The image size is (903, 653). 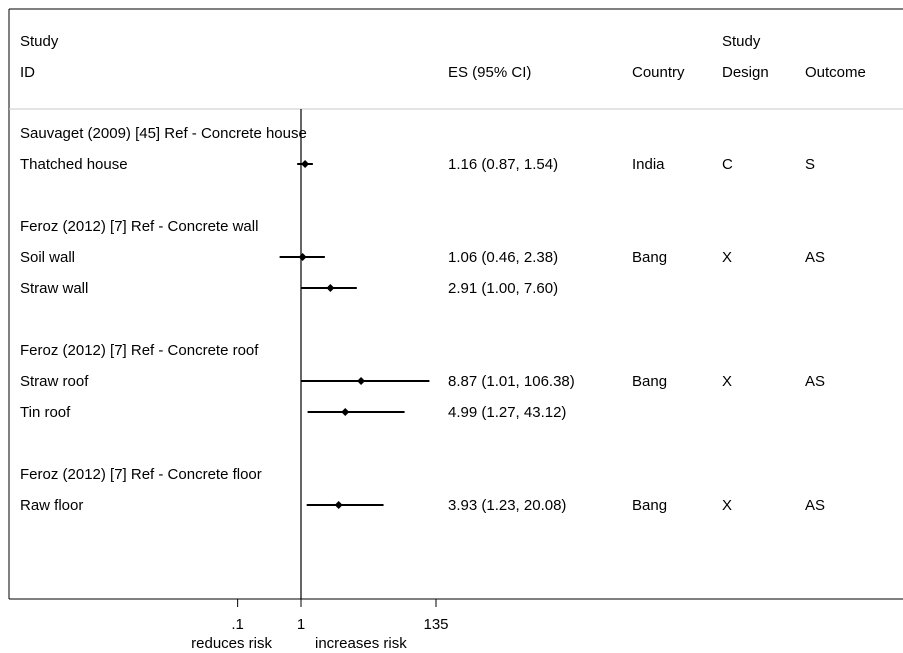 I want to click on header-design-line1: Study, so click(x=741, y=41).